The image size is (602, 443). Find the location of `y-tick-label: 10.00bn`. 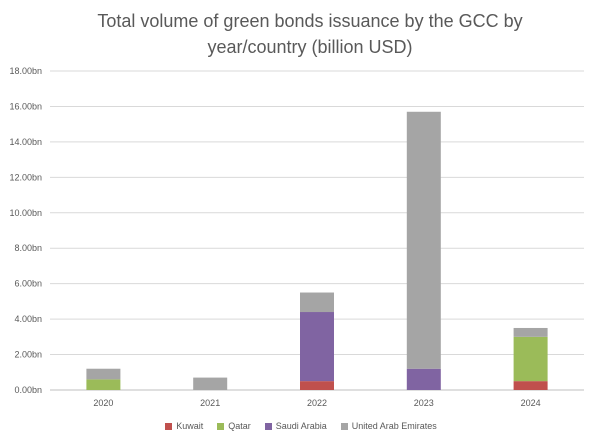

y-tick-label: 10.00bn is located at coordinates (25, 213).